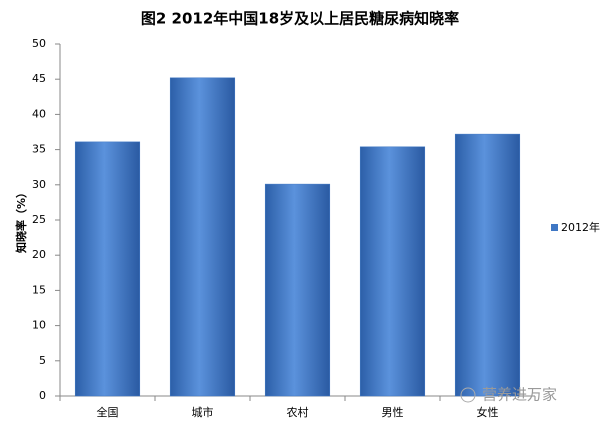  I want to click on y-tick-label: 5, so click(42, 360).